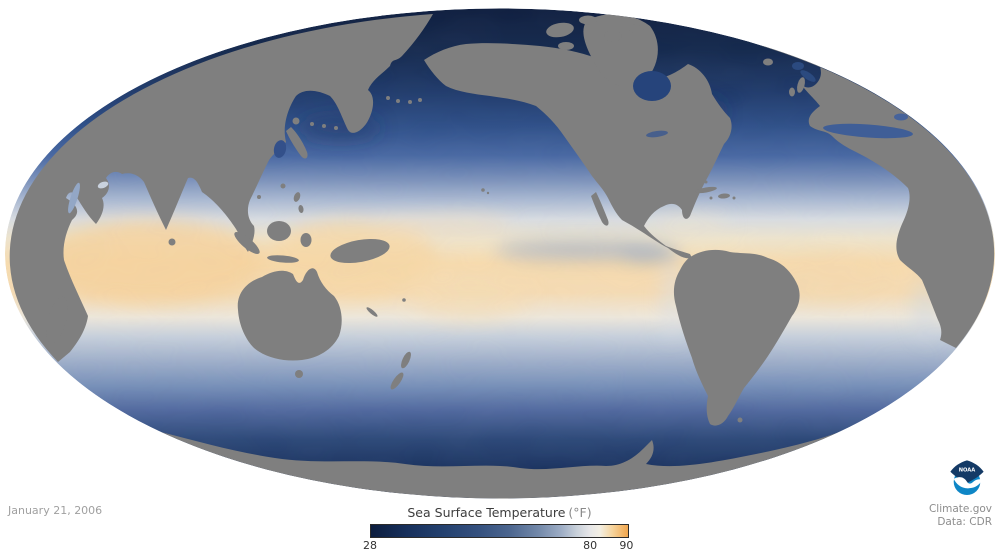 The width and height of the screenshot is (1000, 555). I want to click on sea-of-japan, so click(280, 149).